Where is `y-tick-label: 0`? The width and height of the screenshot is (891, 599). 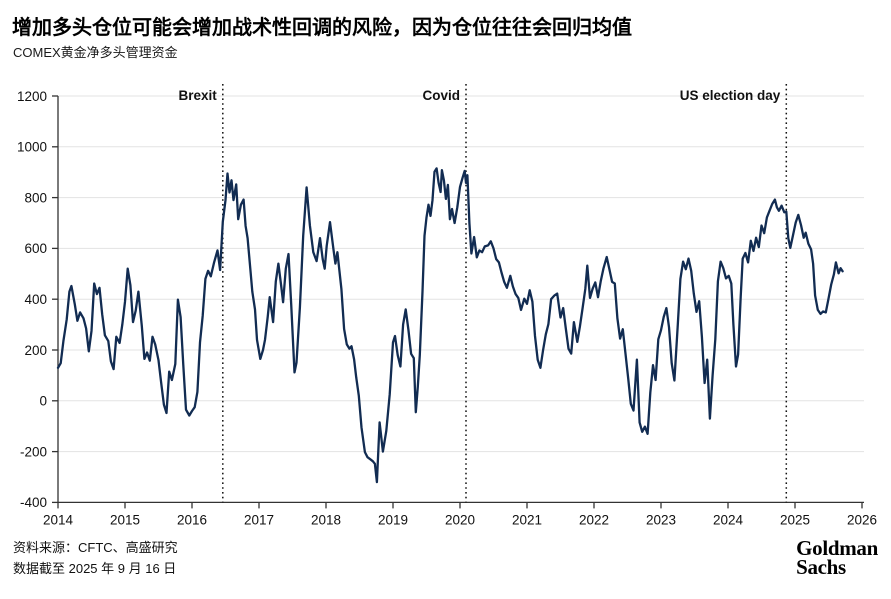
y-tick-label: 0 is located at coordinates (43, 401).